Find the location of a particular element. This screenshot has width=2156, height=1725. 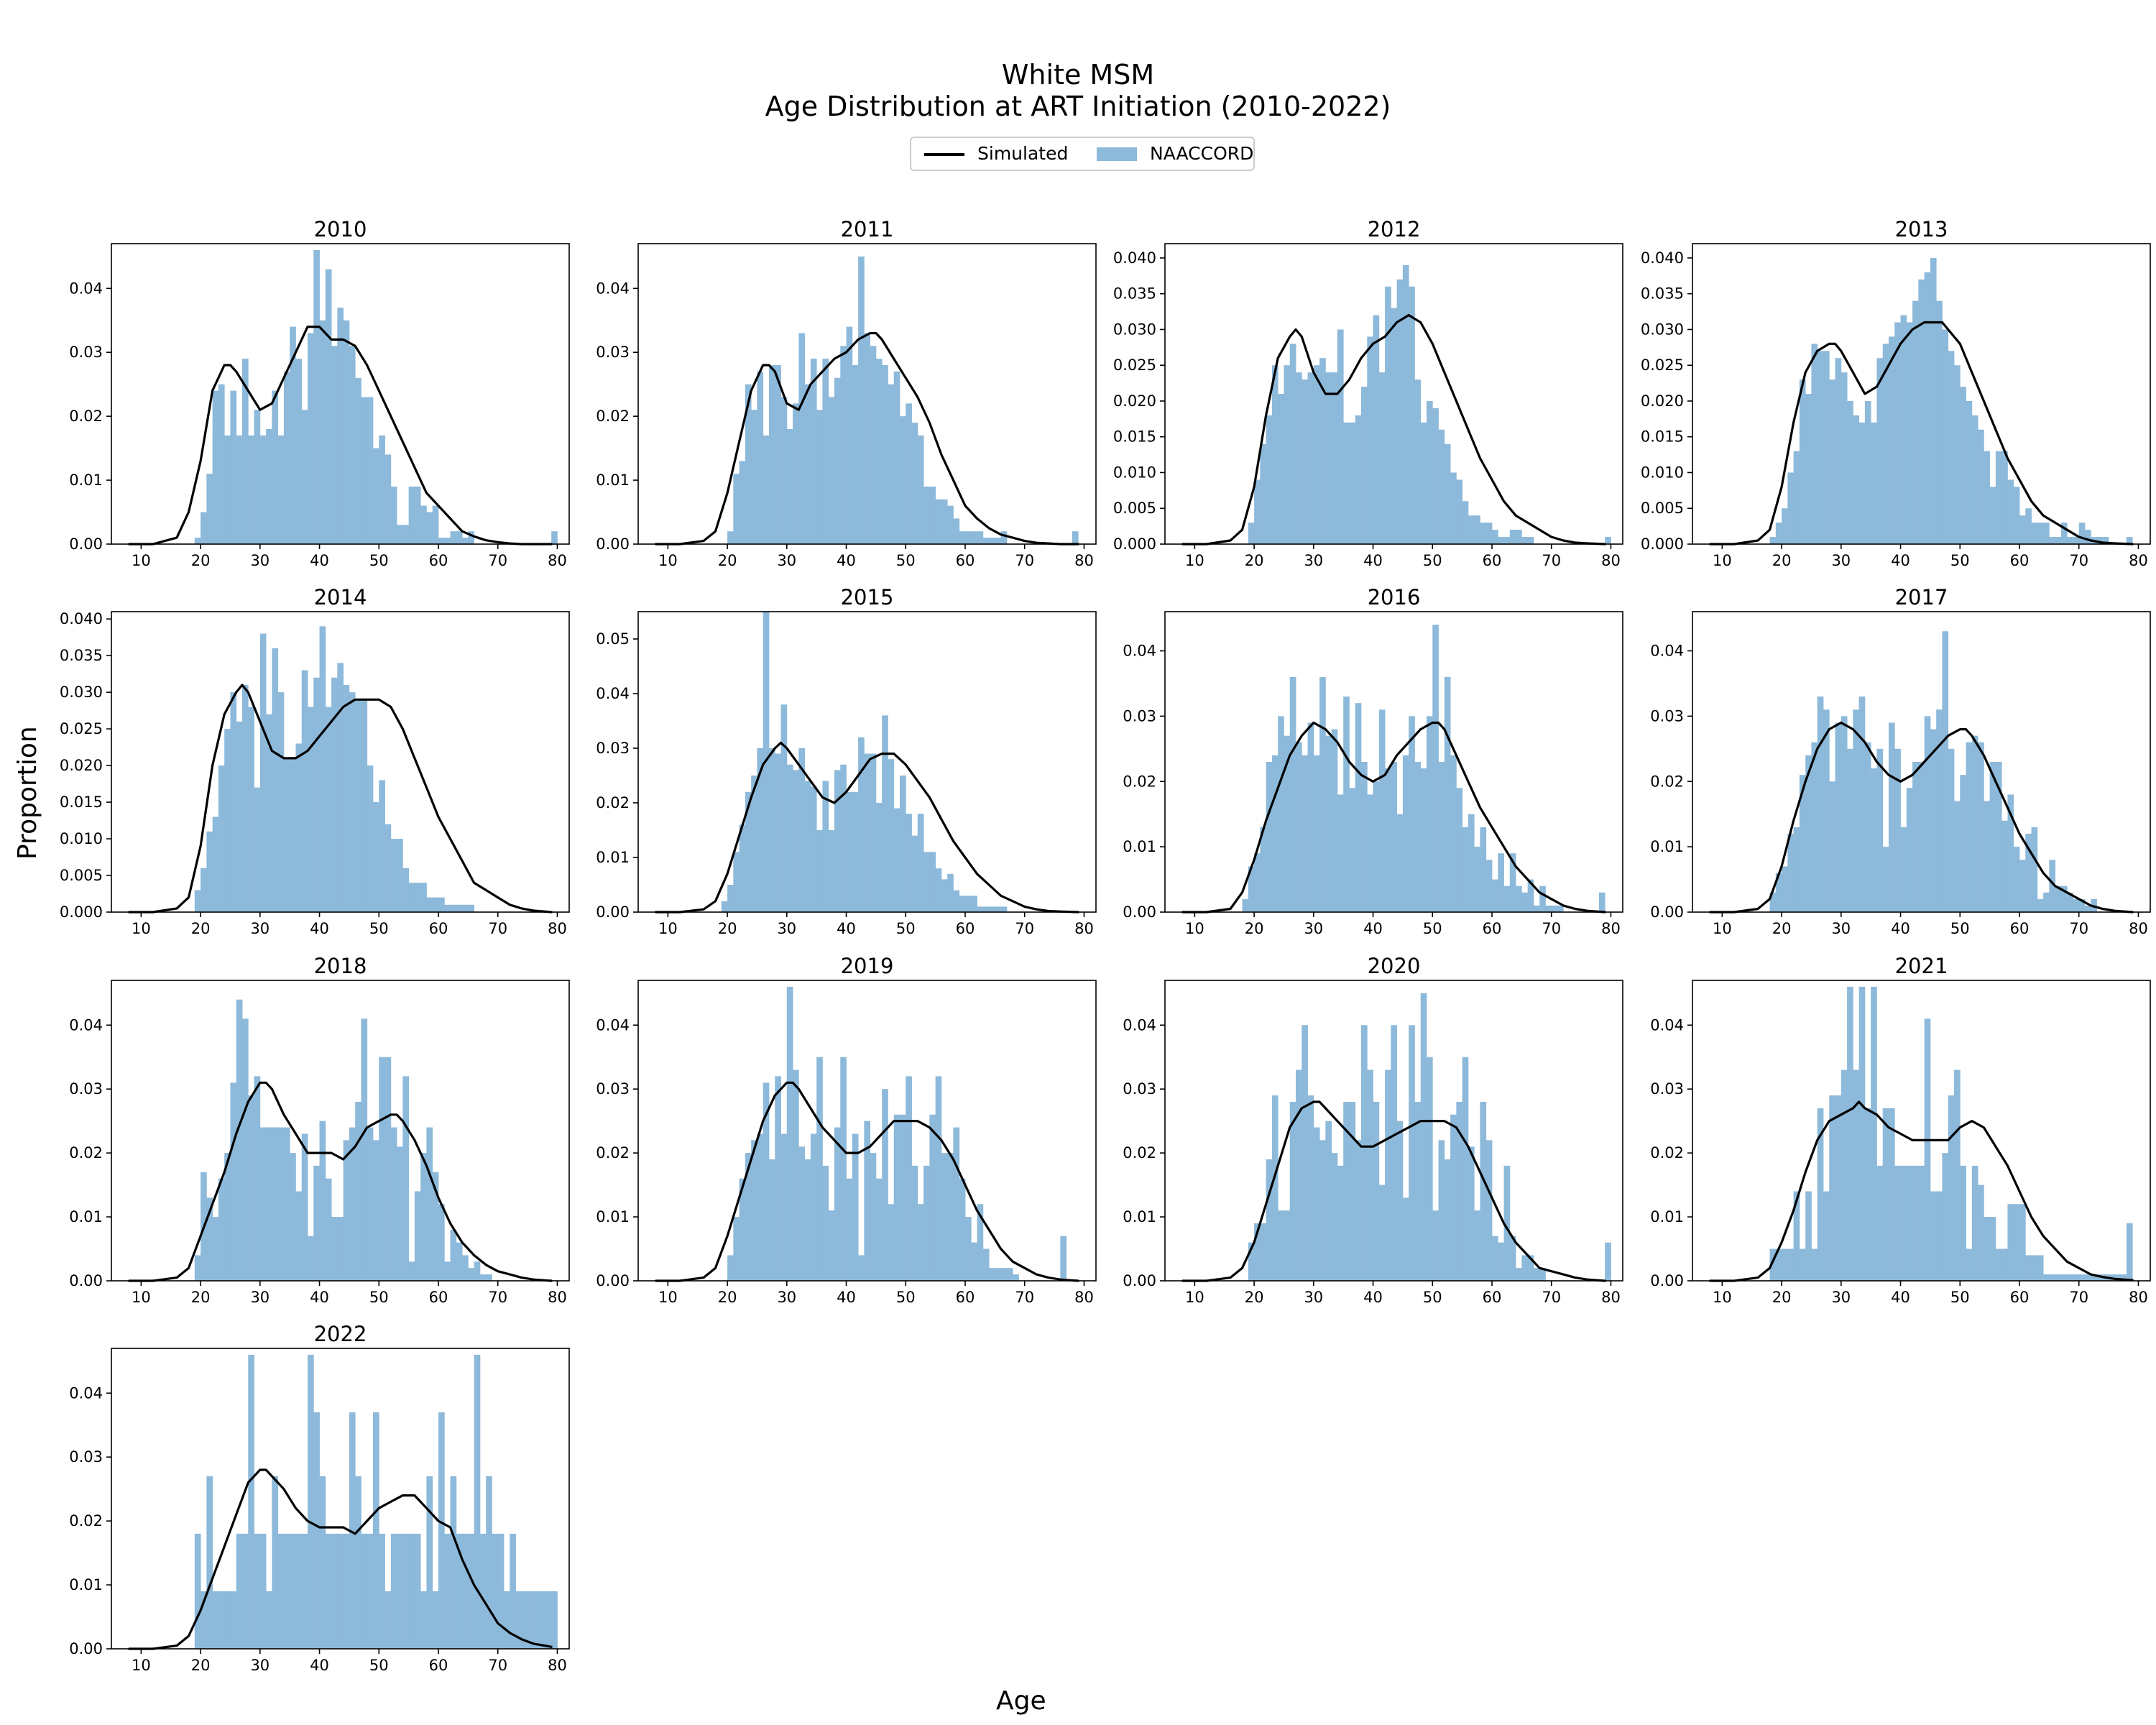

y-tick-label: 0.00 is located at coordinates (86, 1280).